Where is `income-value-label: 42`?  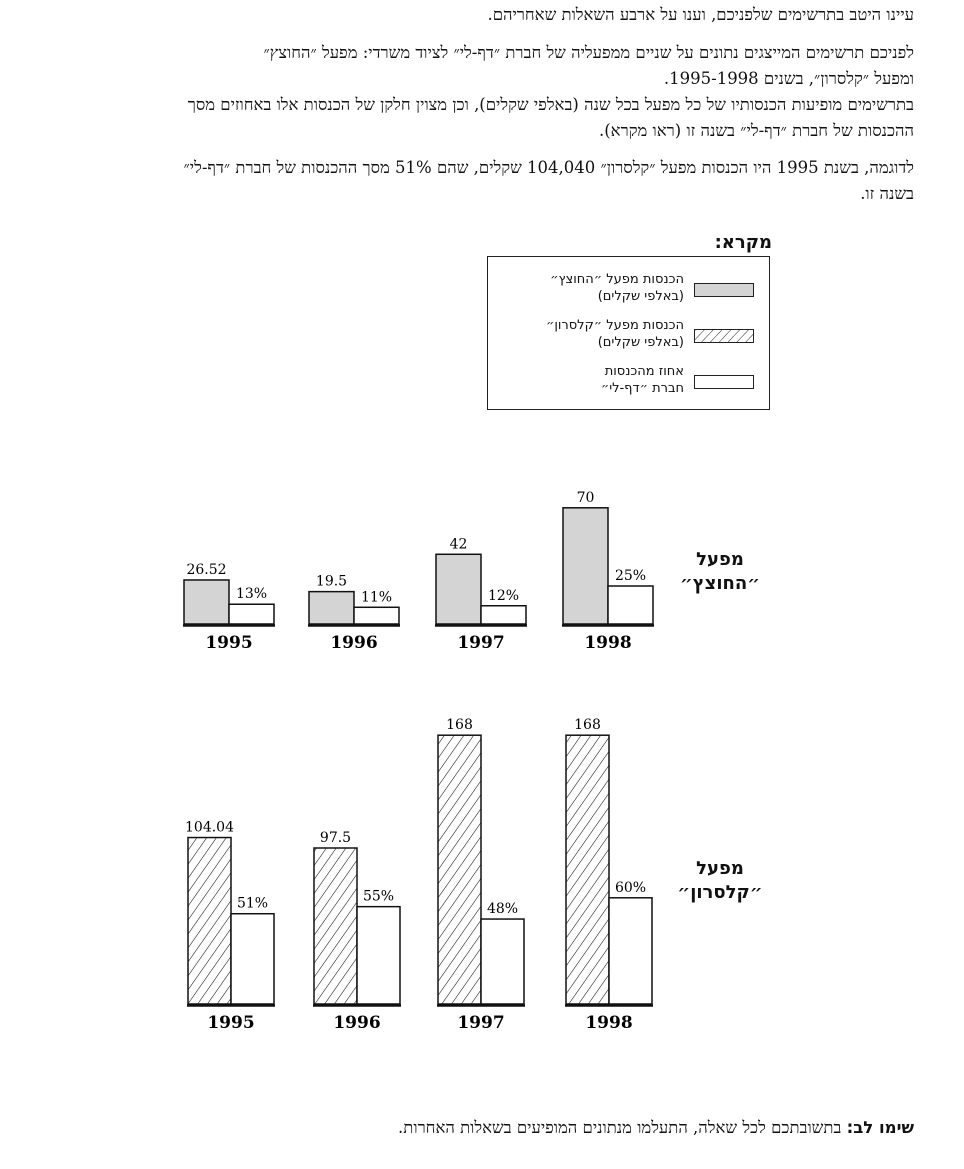
income-value-label: 42 is located at coordinates (459, 544).